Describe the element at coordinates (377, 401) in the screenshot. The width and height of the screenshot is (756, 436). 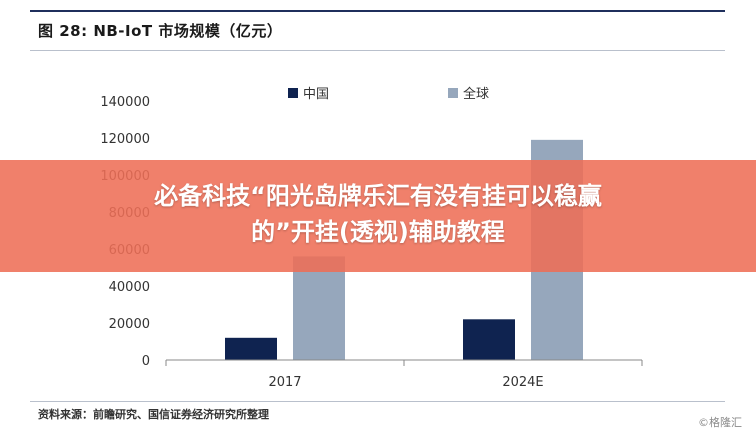
I see `source-divider` at that location.